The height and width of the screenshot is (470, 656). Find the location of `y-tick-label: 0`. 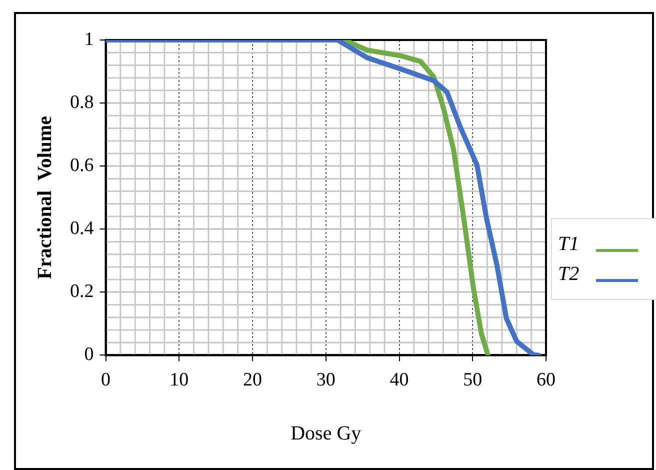

y-tick-label: 0 is located at coordinates (89, 355).